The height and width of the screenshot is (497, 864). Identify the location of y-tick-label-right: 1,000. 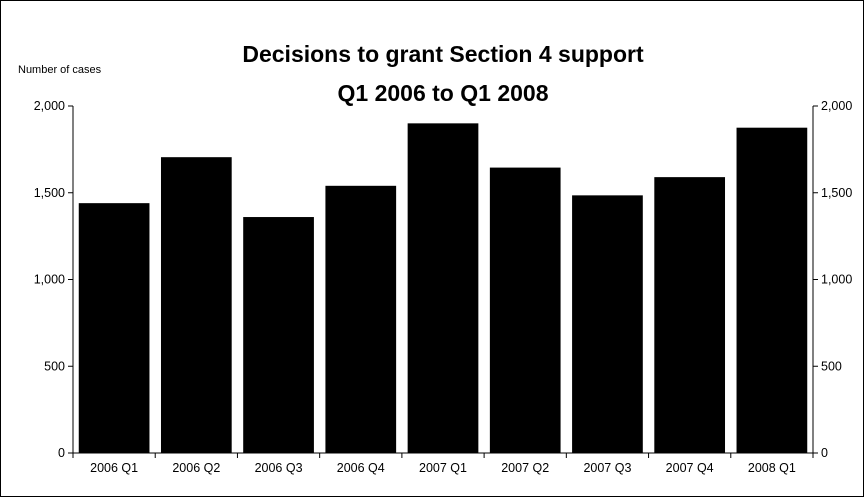
(836, 280).